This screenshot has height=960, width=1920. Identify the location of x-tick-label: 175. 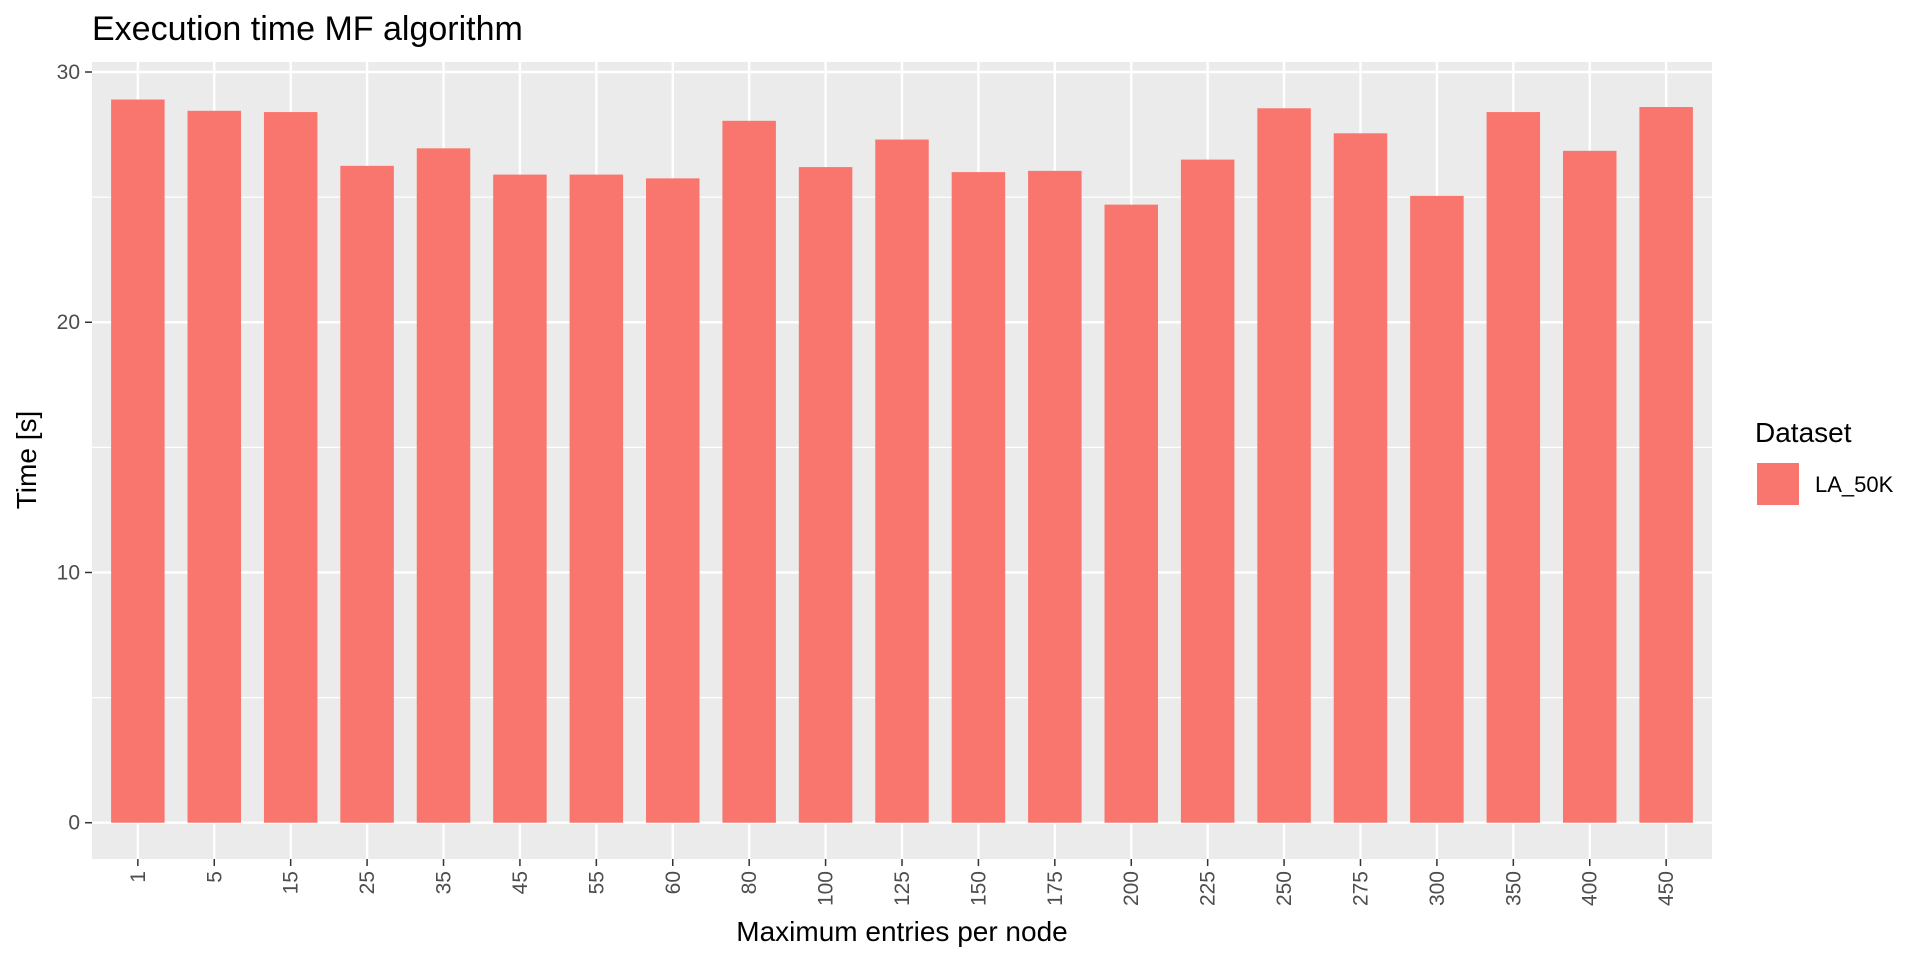
(1055, 888).